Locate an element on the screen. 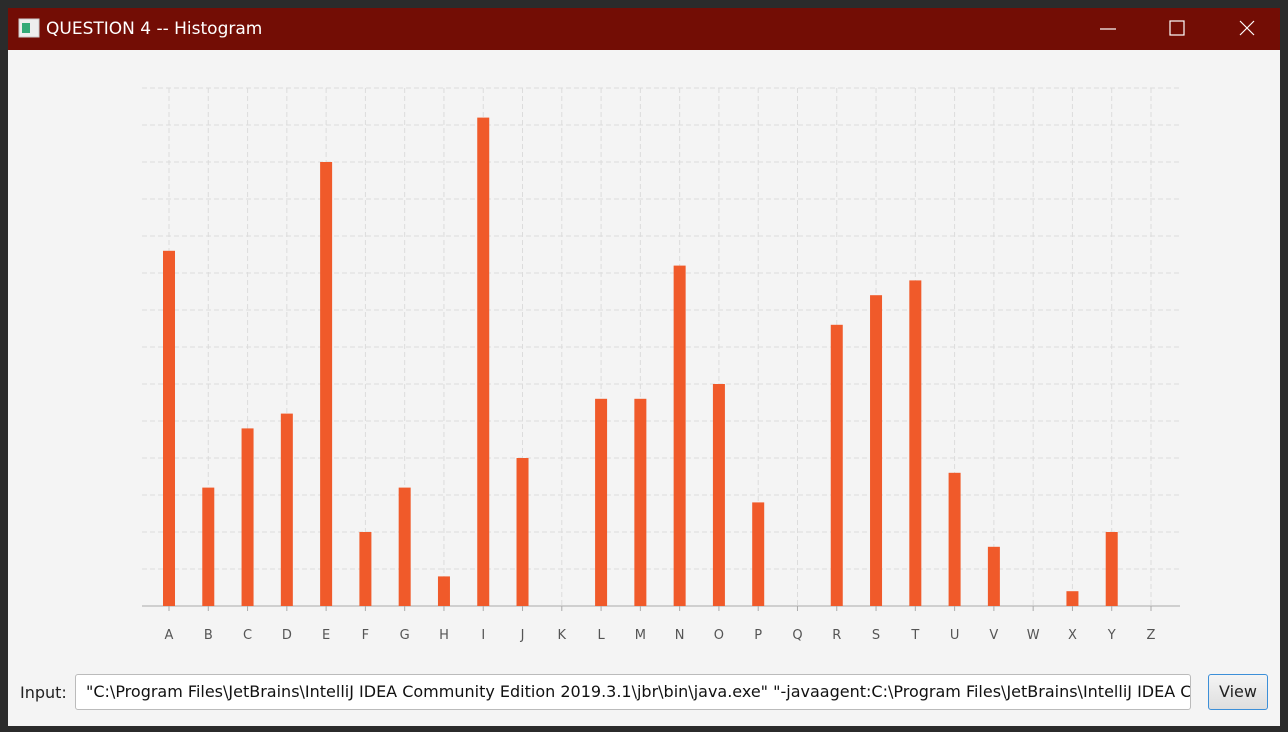  x-tick-label: K is located at coordinates (562, 635).